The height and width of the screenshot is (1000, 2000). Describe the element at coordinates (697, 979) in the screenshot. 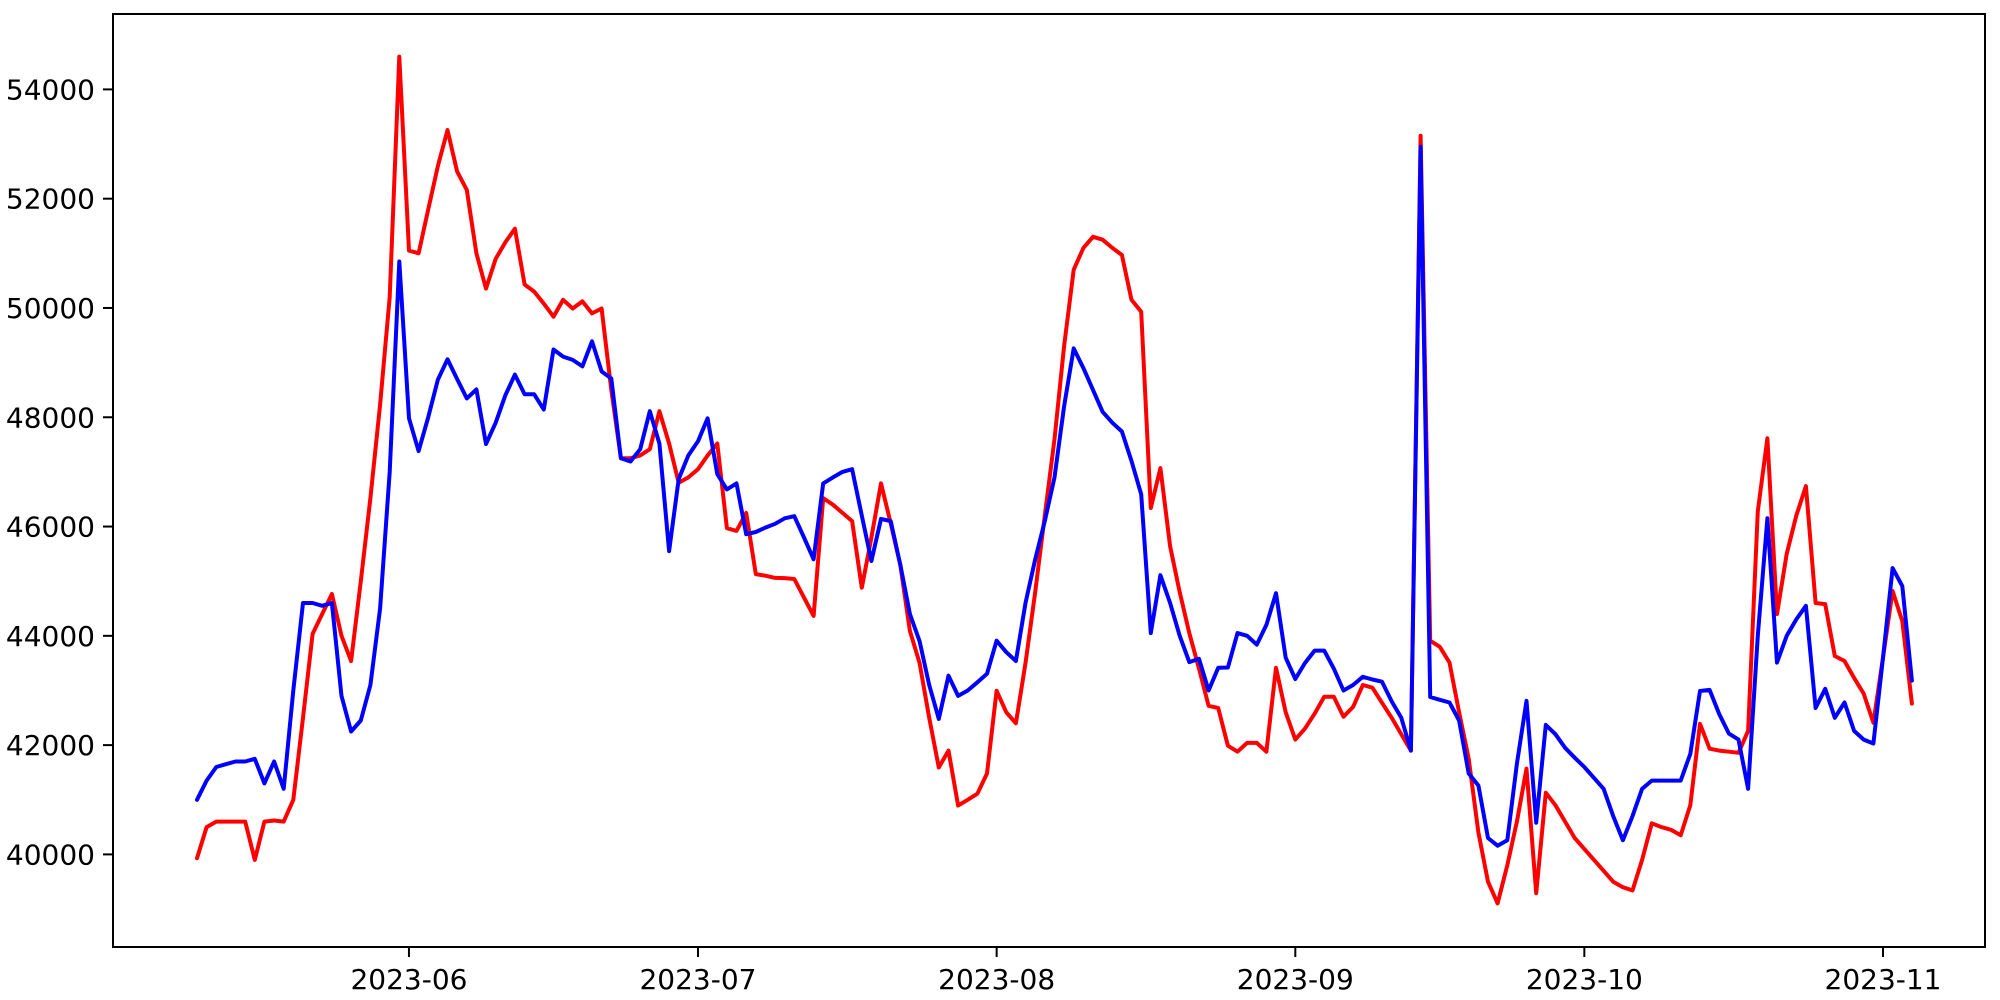

I see `x-tick-label: 2023-07` at that location.